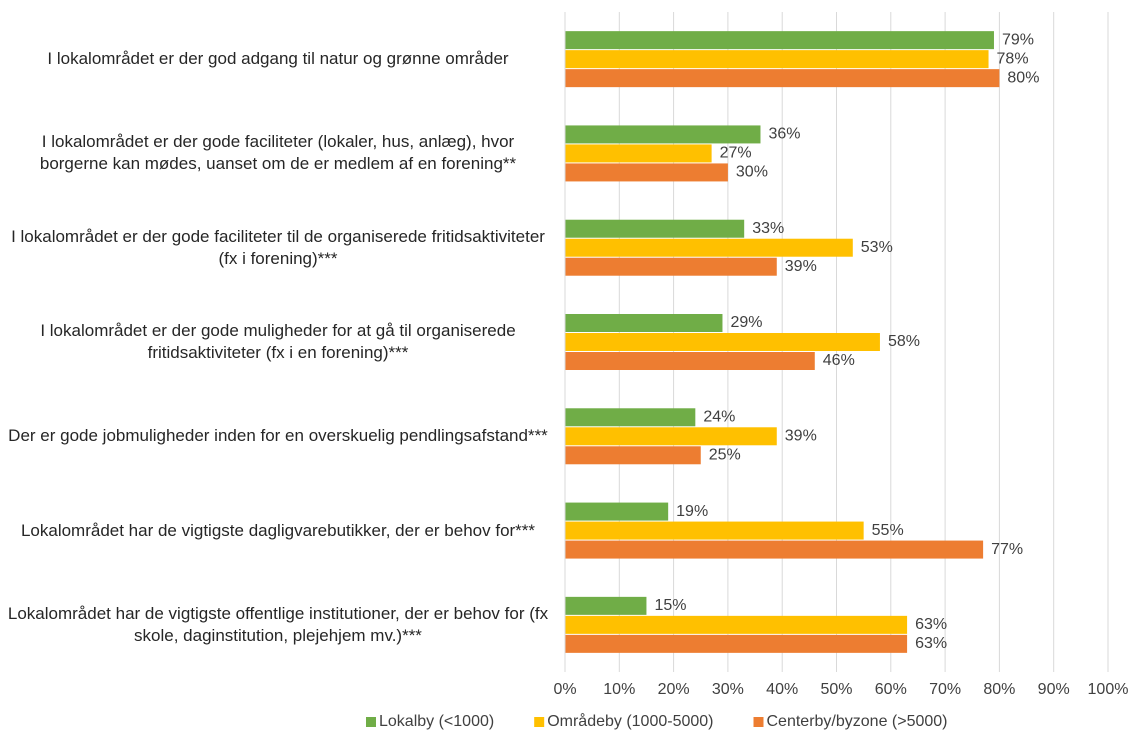 This screenshot has width=1141, height=740. I want to click on x-tick-label: 30%, so click(728, 689).